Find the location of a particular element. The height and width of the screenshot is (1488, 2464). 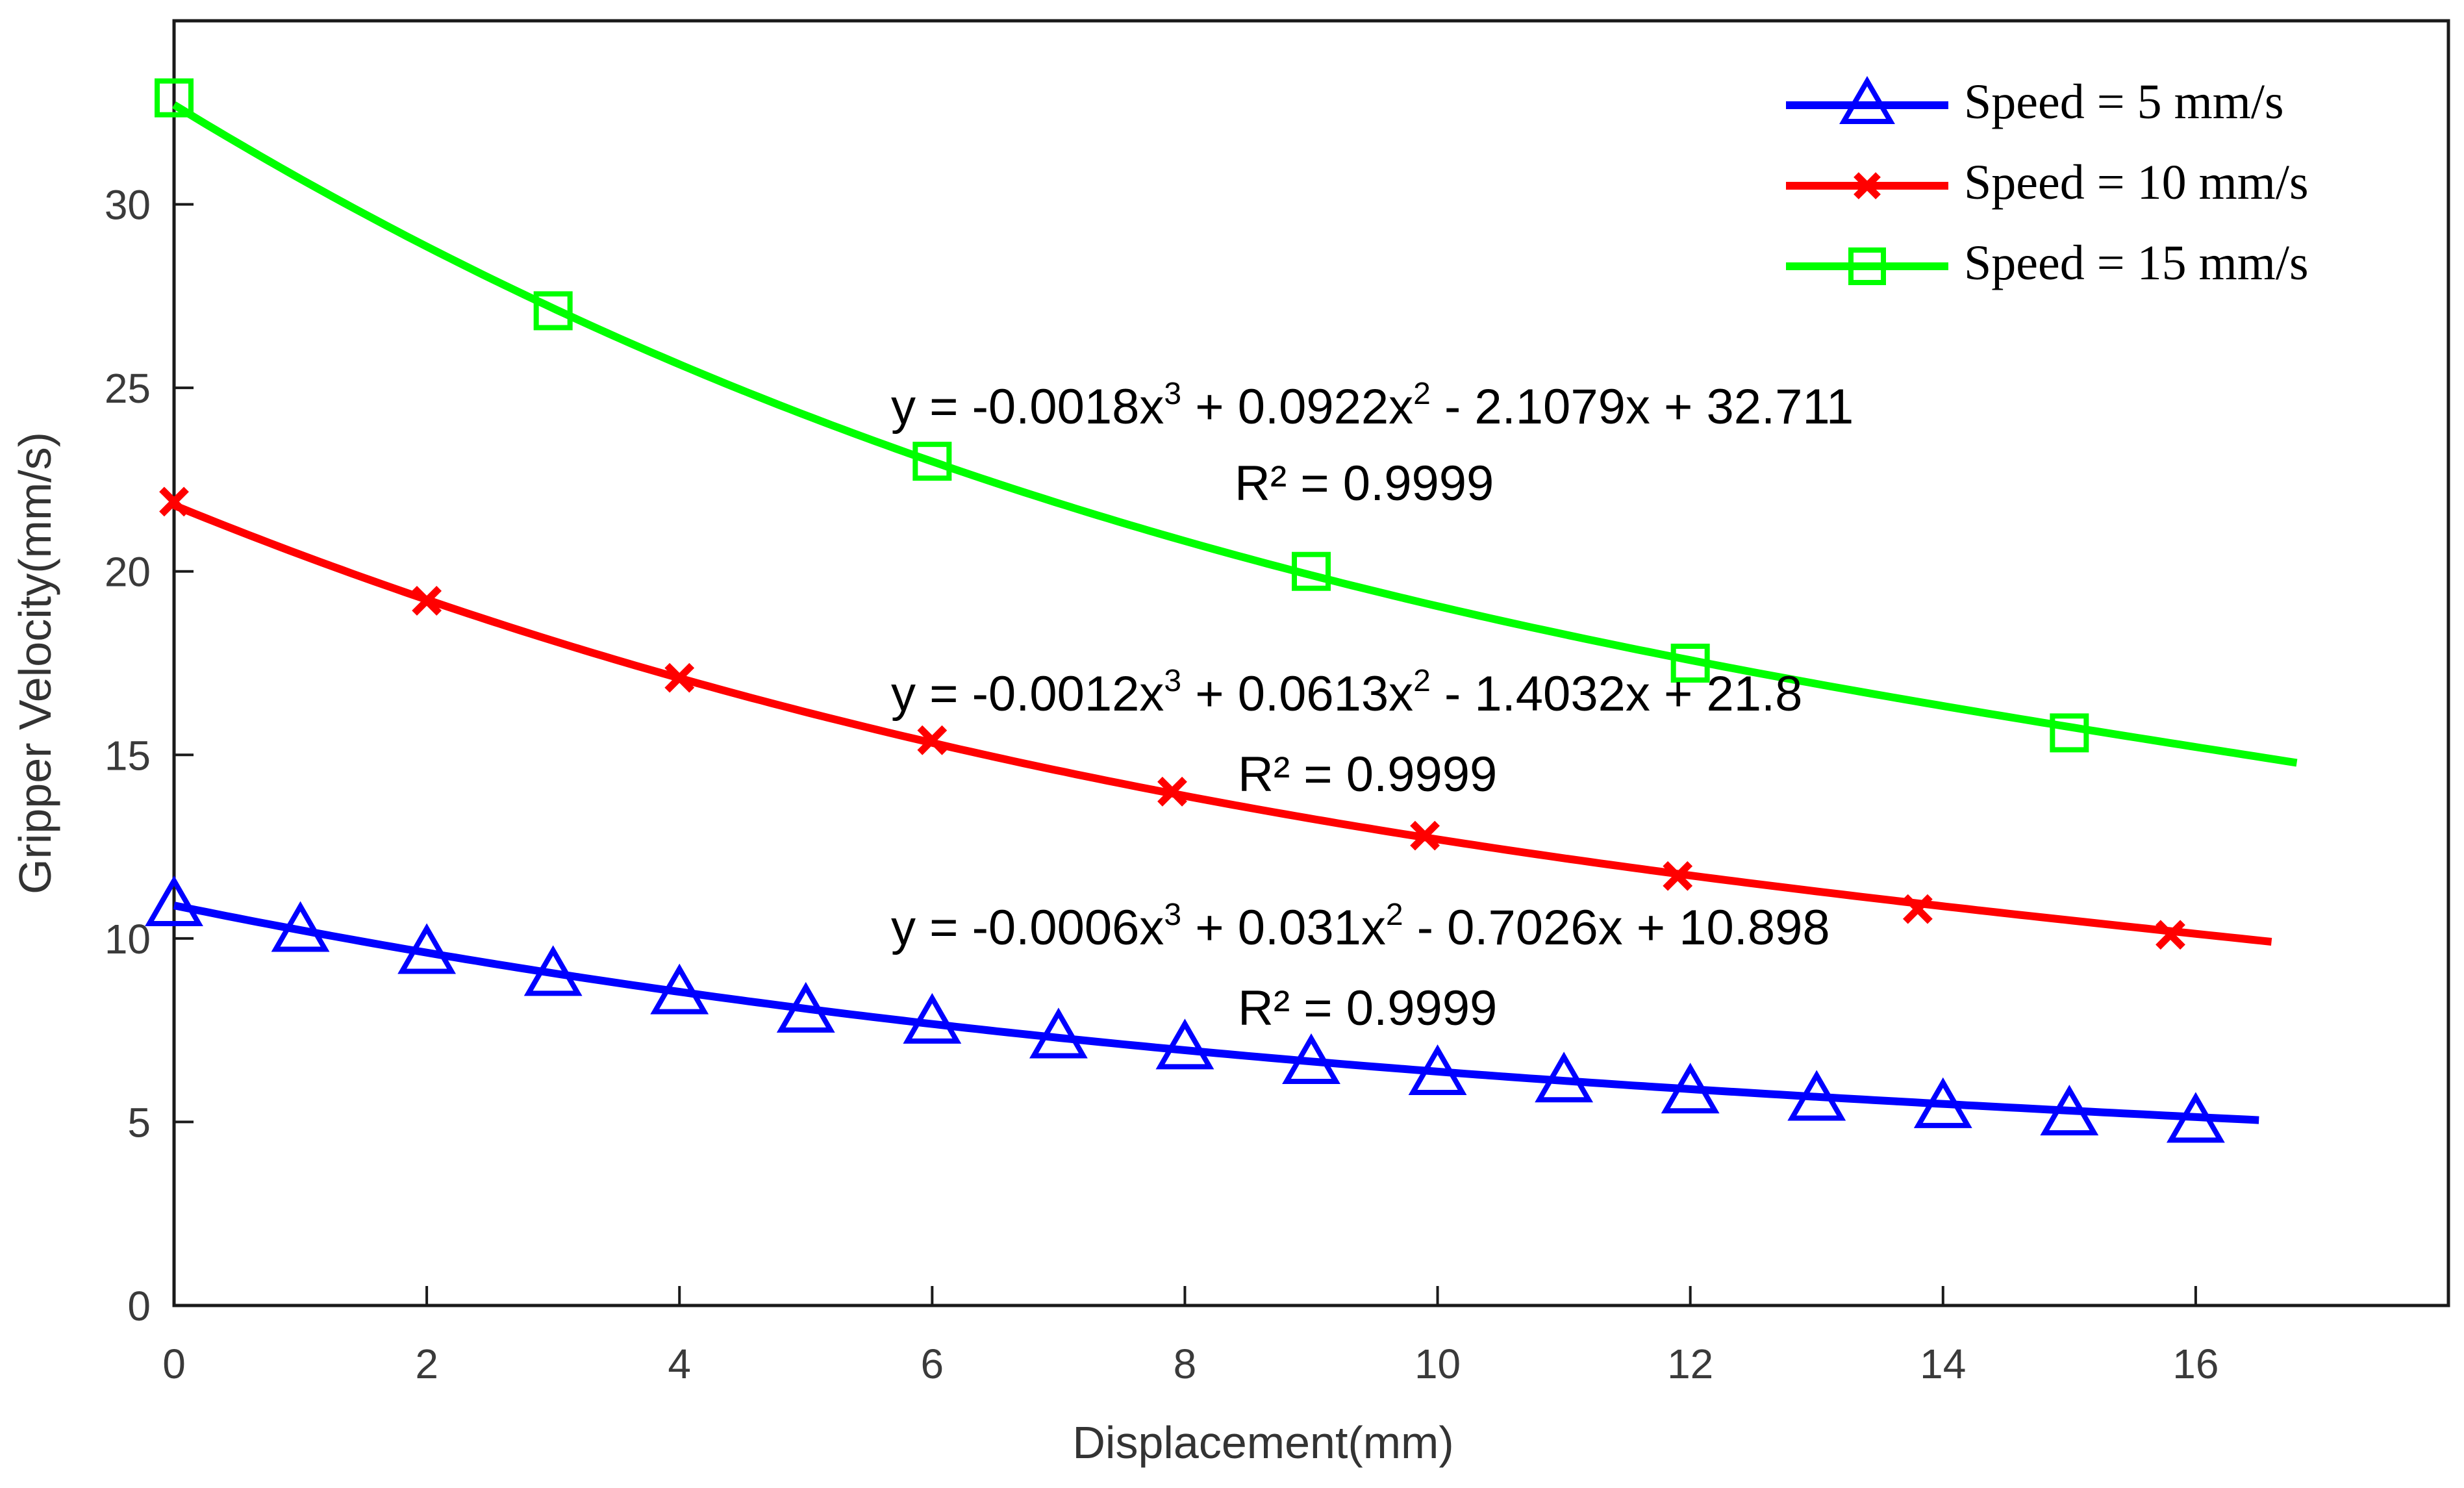

legend-entry-green: Speed = 15 mm/s is located at coordinates (2047, 263).